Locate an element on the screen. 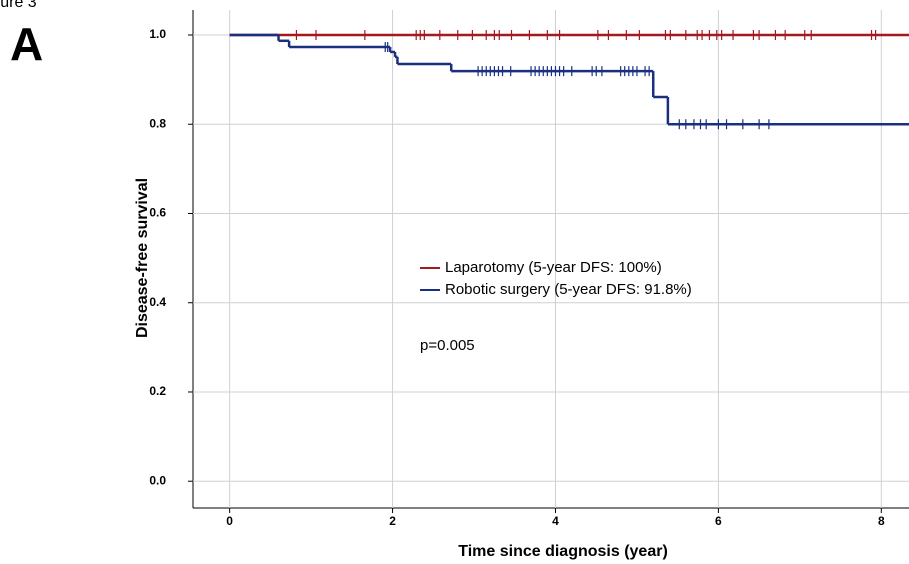 Image resolution: width=909 pixels, height=564 pixels. panel-label: A is located at coordinates (26, 44).